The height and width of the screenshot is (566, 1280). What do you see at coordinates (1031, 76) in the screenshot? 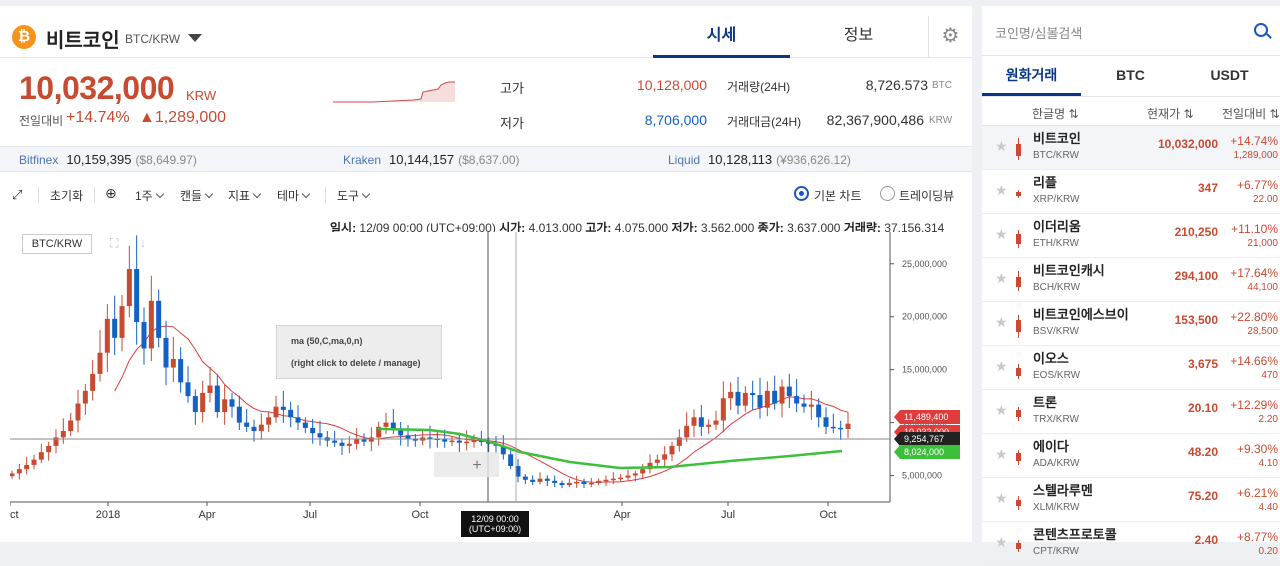
I see `tab-krw-market: 원화거래` at bounding box center [1031, 76].